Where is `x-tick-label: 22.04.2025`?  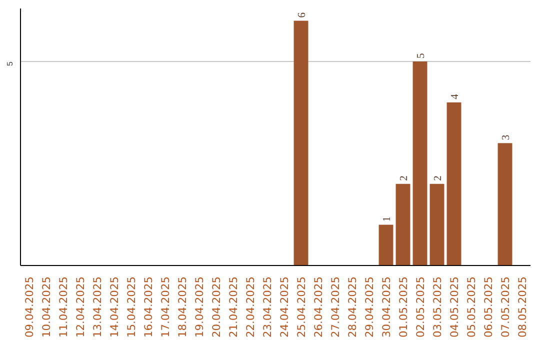 x-tick-label: 22.04.2025 is located at coordinates (250, 307).